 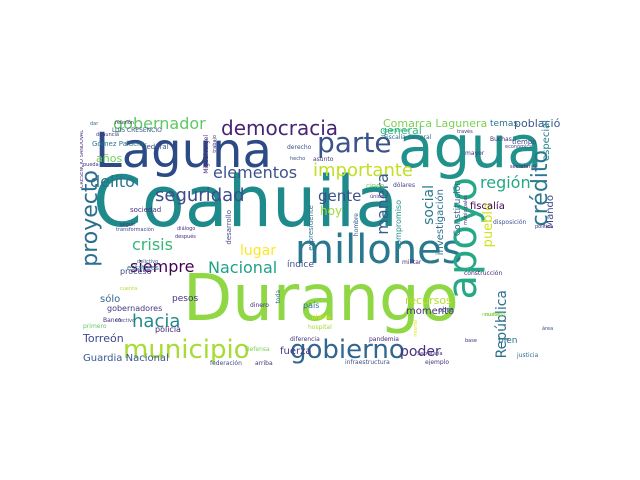 What do you see at coordinates (200, 195) in the screenshot?
I see `word-seguridad: seguridad` at bounding box center [200, 195].